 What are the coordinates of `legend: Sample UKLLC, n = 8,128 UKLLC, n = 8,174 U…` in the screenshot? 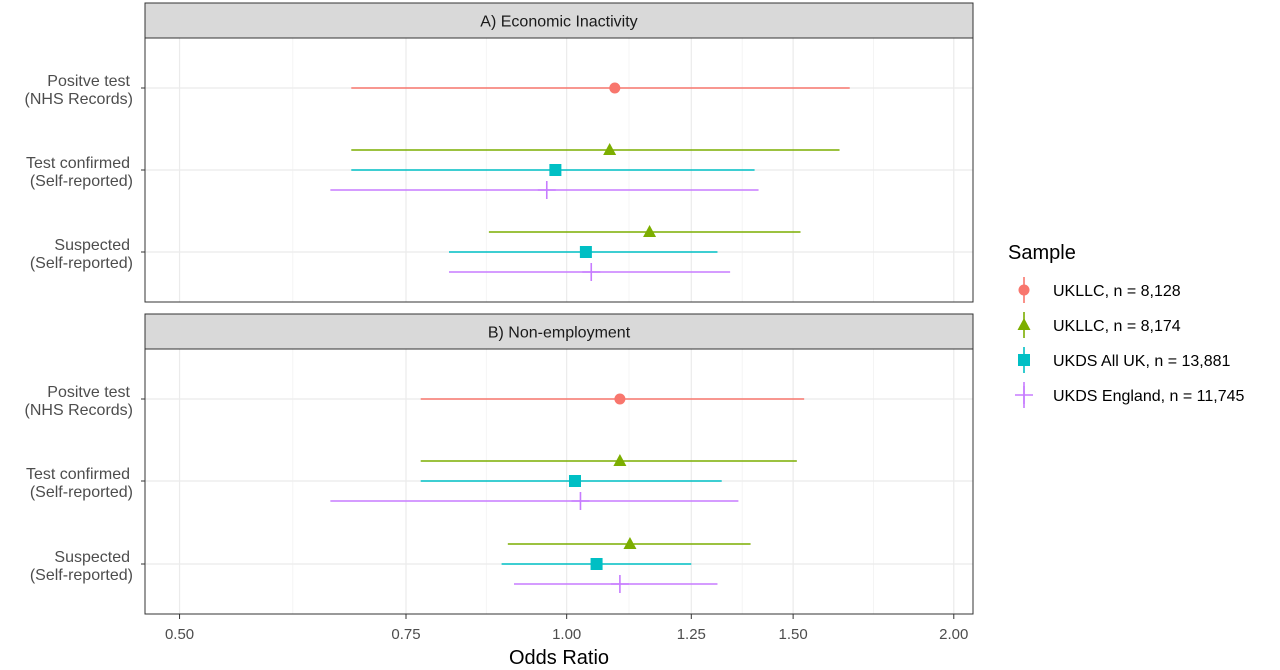 It's located at (1126, 325).